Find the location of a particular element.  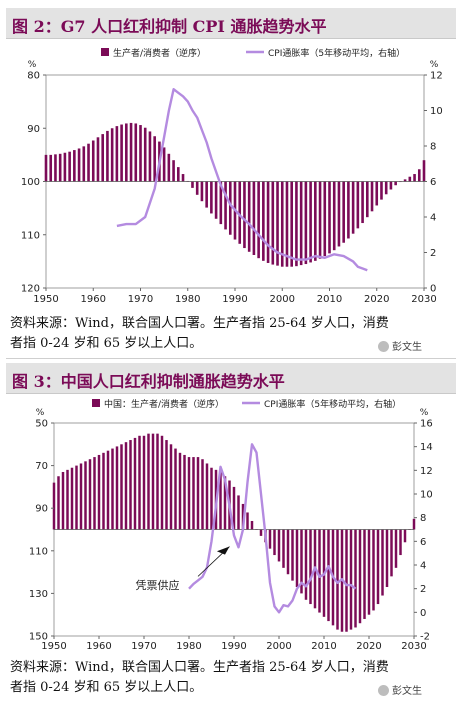

x-tick-label: 1970 is located at coordinates (140, 299).